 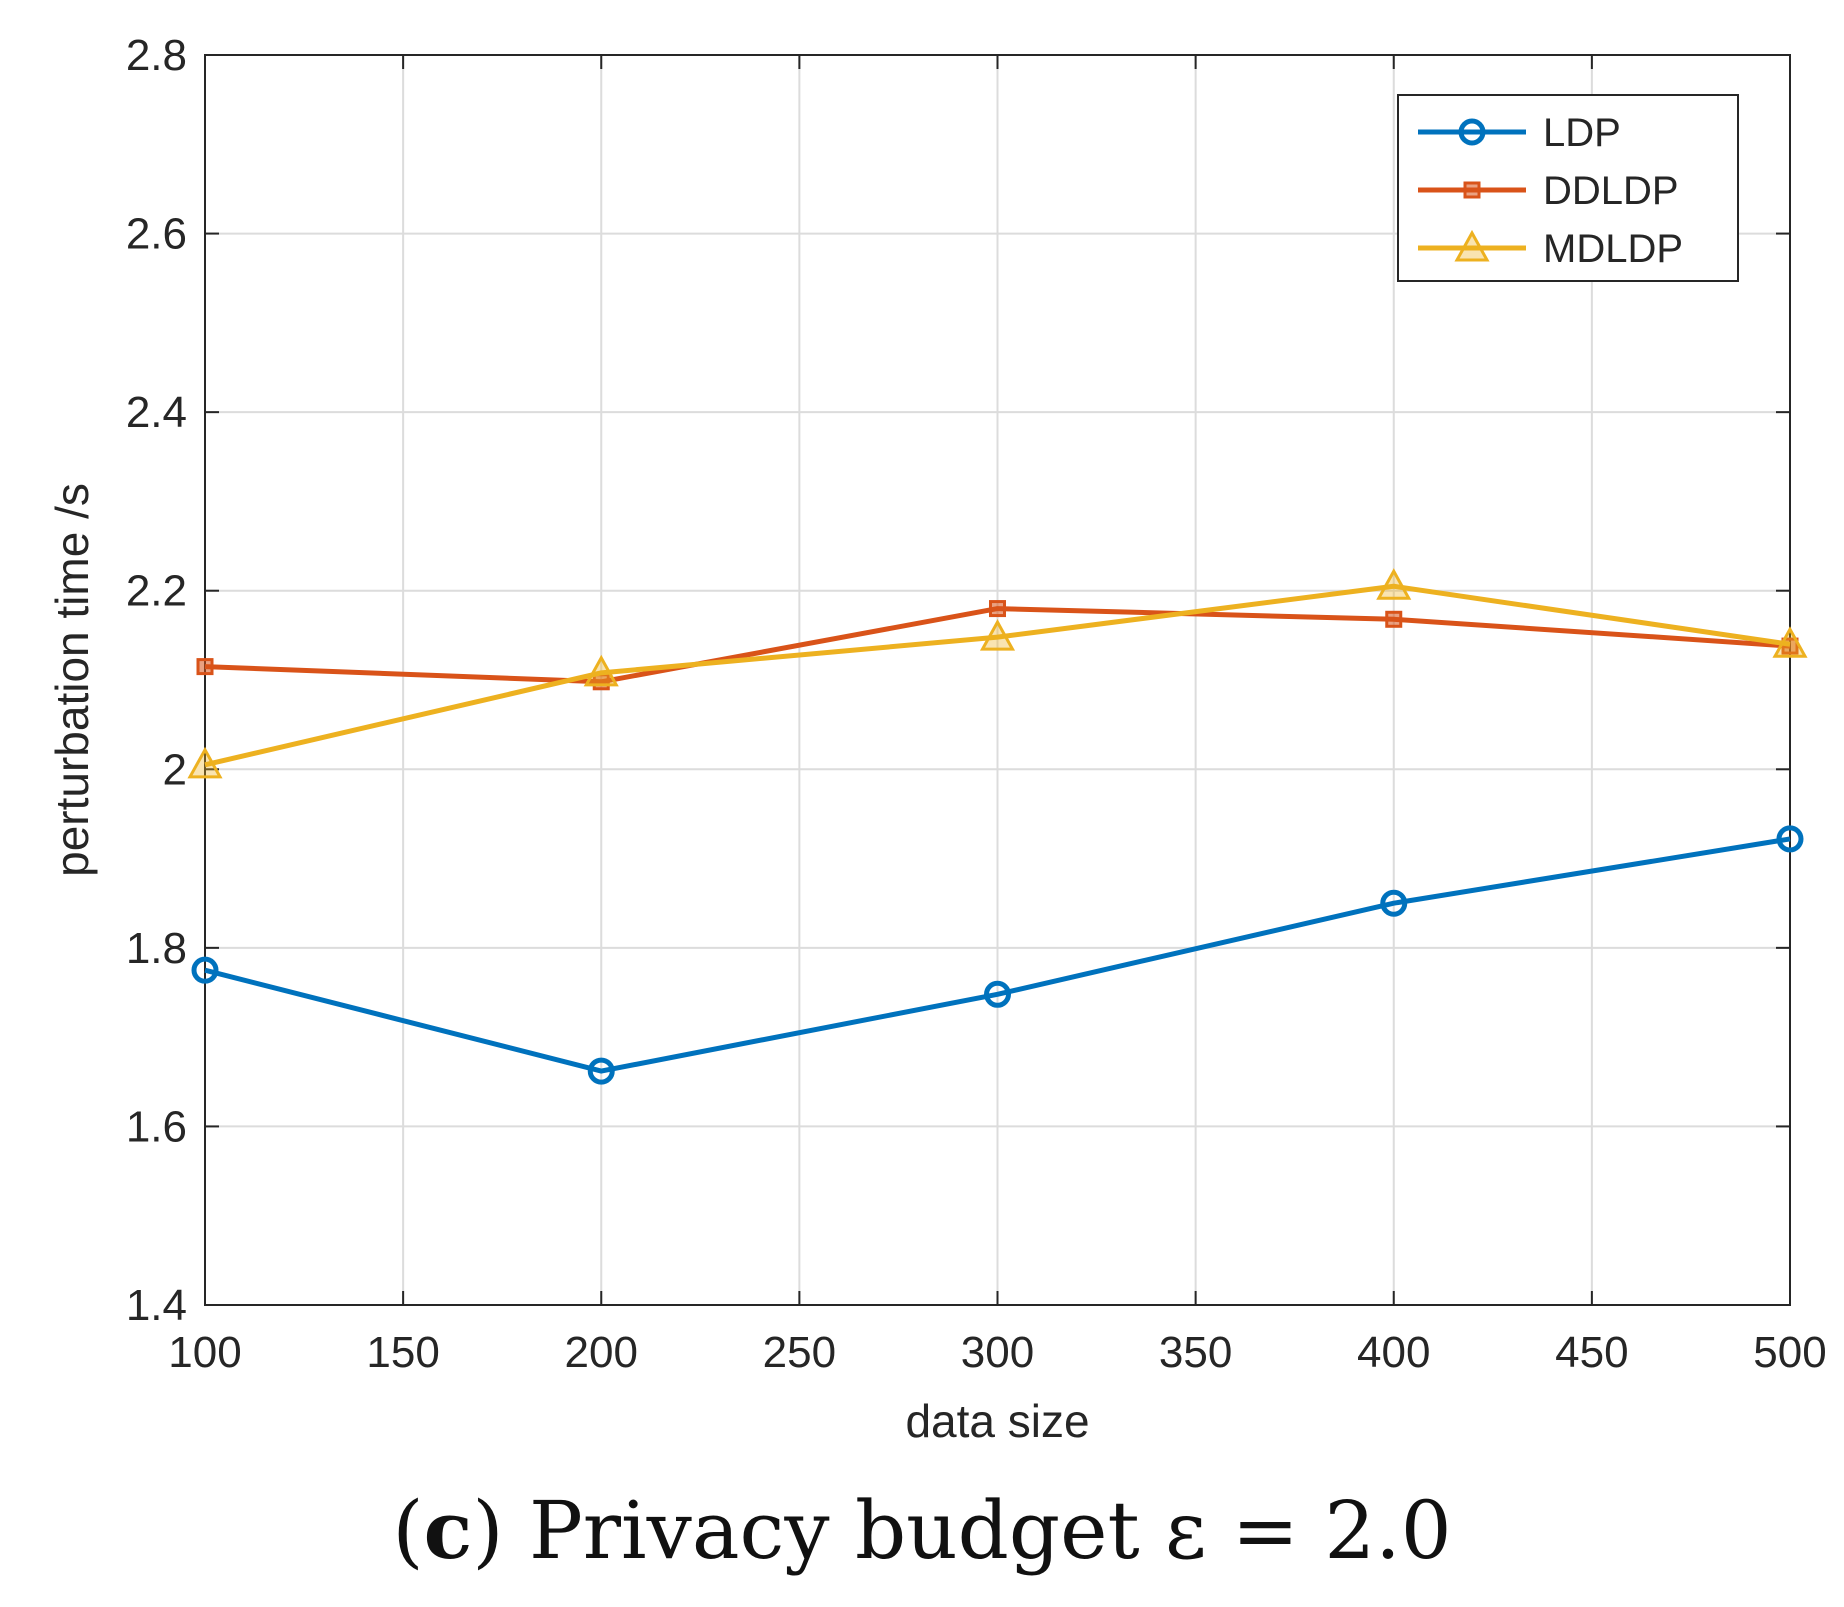 I want to click on series-ldp, so click(x=997, y=955).